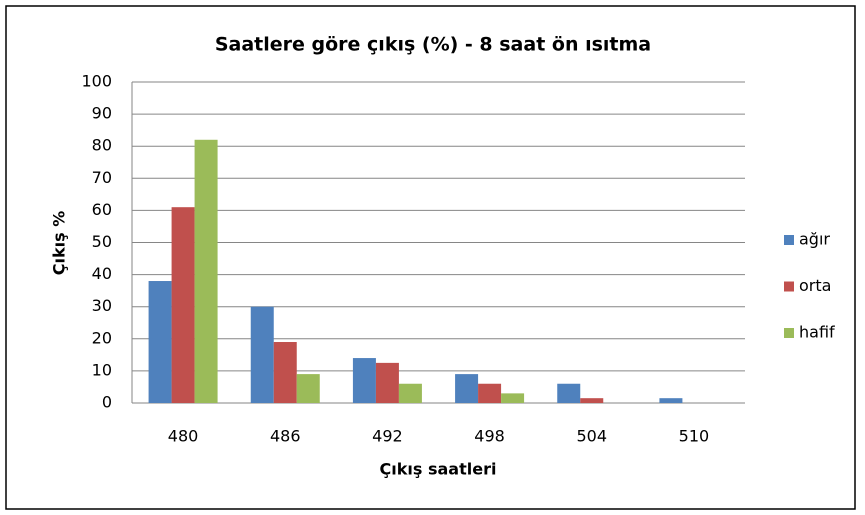  What do you see at coordinates (438, 469) in the screenshot?
I see `x-axis-label: Çıkış saatleri` at bounding box center [438, 469].